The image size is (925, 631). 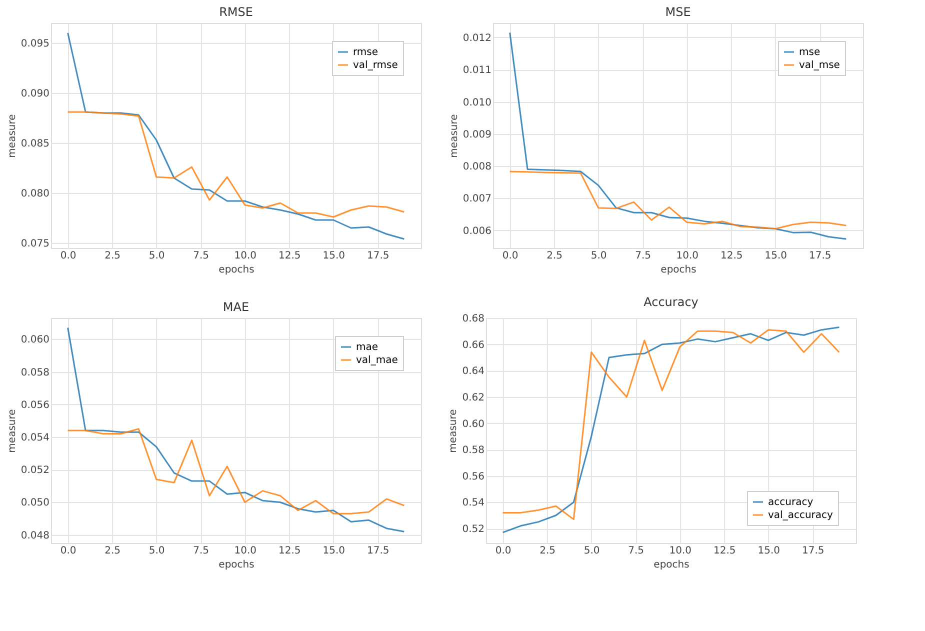 What do you see at coordinates (473, 530) in the screenshot?
I see `y-tick-label: 0.52` at bounding box center [473, 530].